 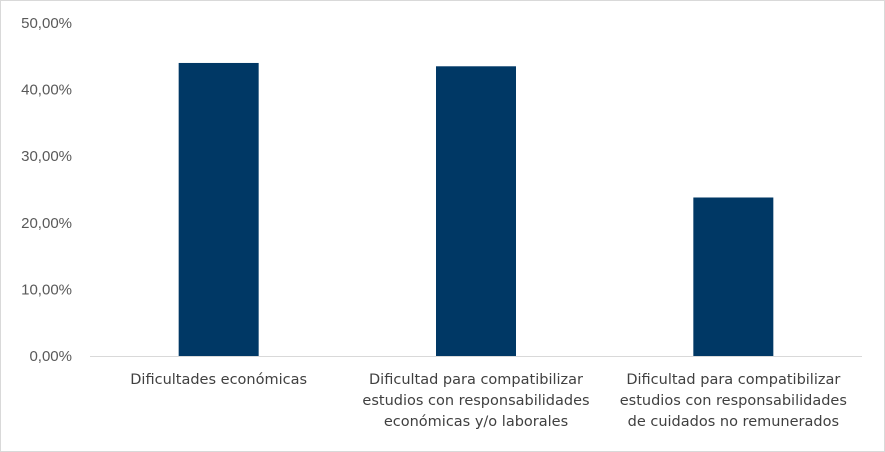 I want to click on x-tick-label-line: Dificultades económicas, so click(x=219, y=380).